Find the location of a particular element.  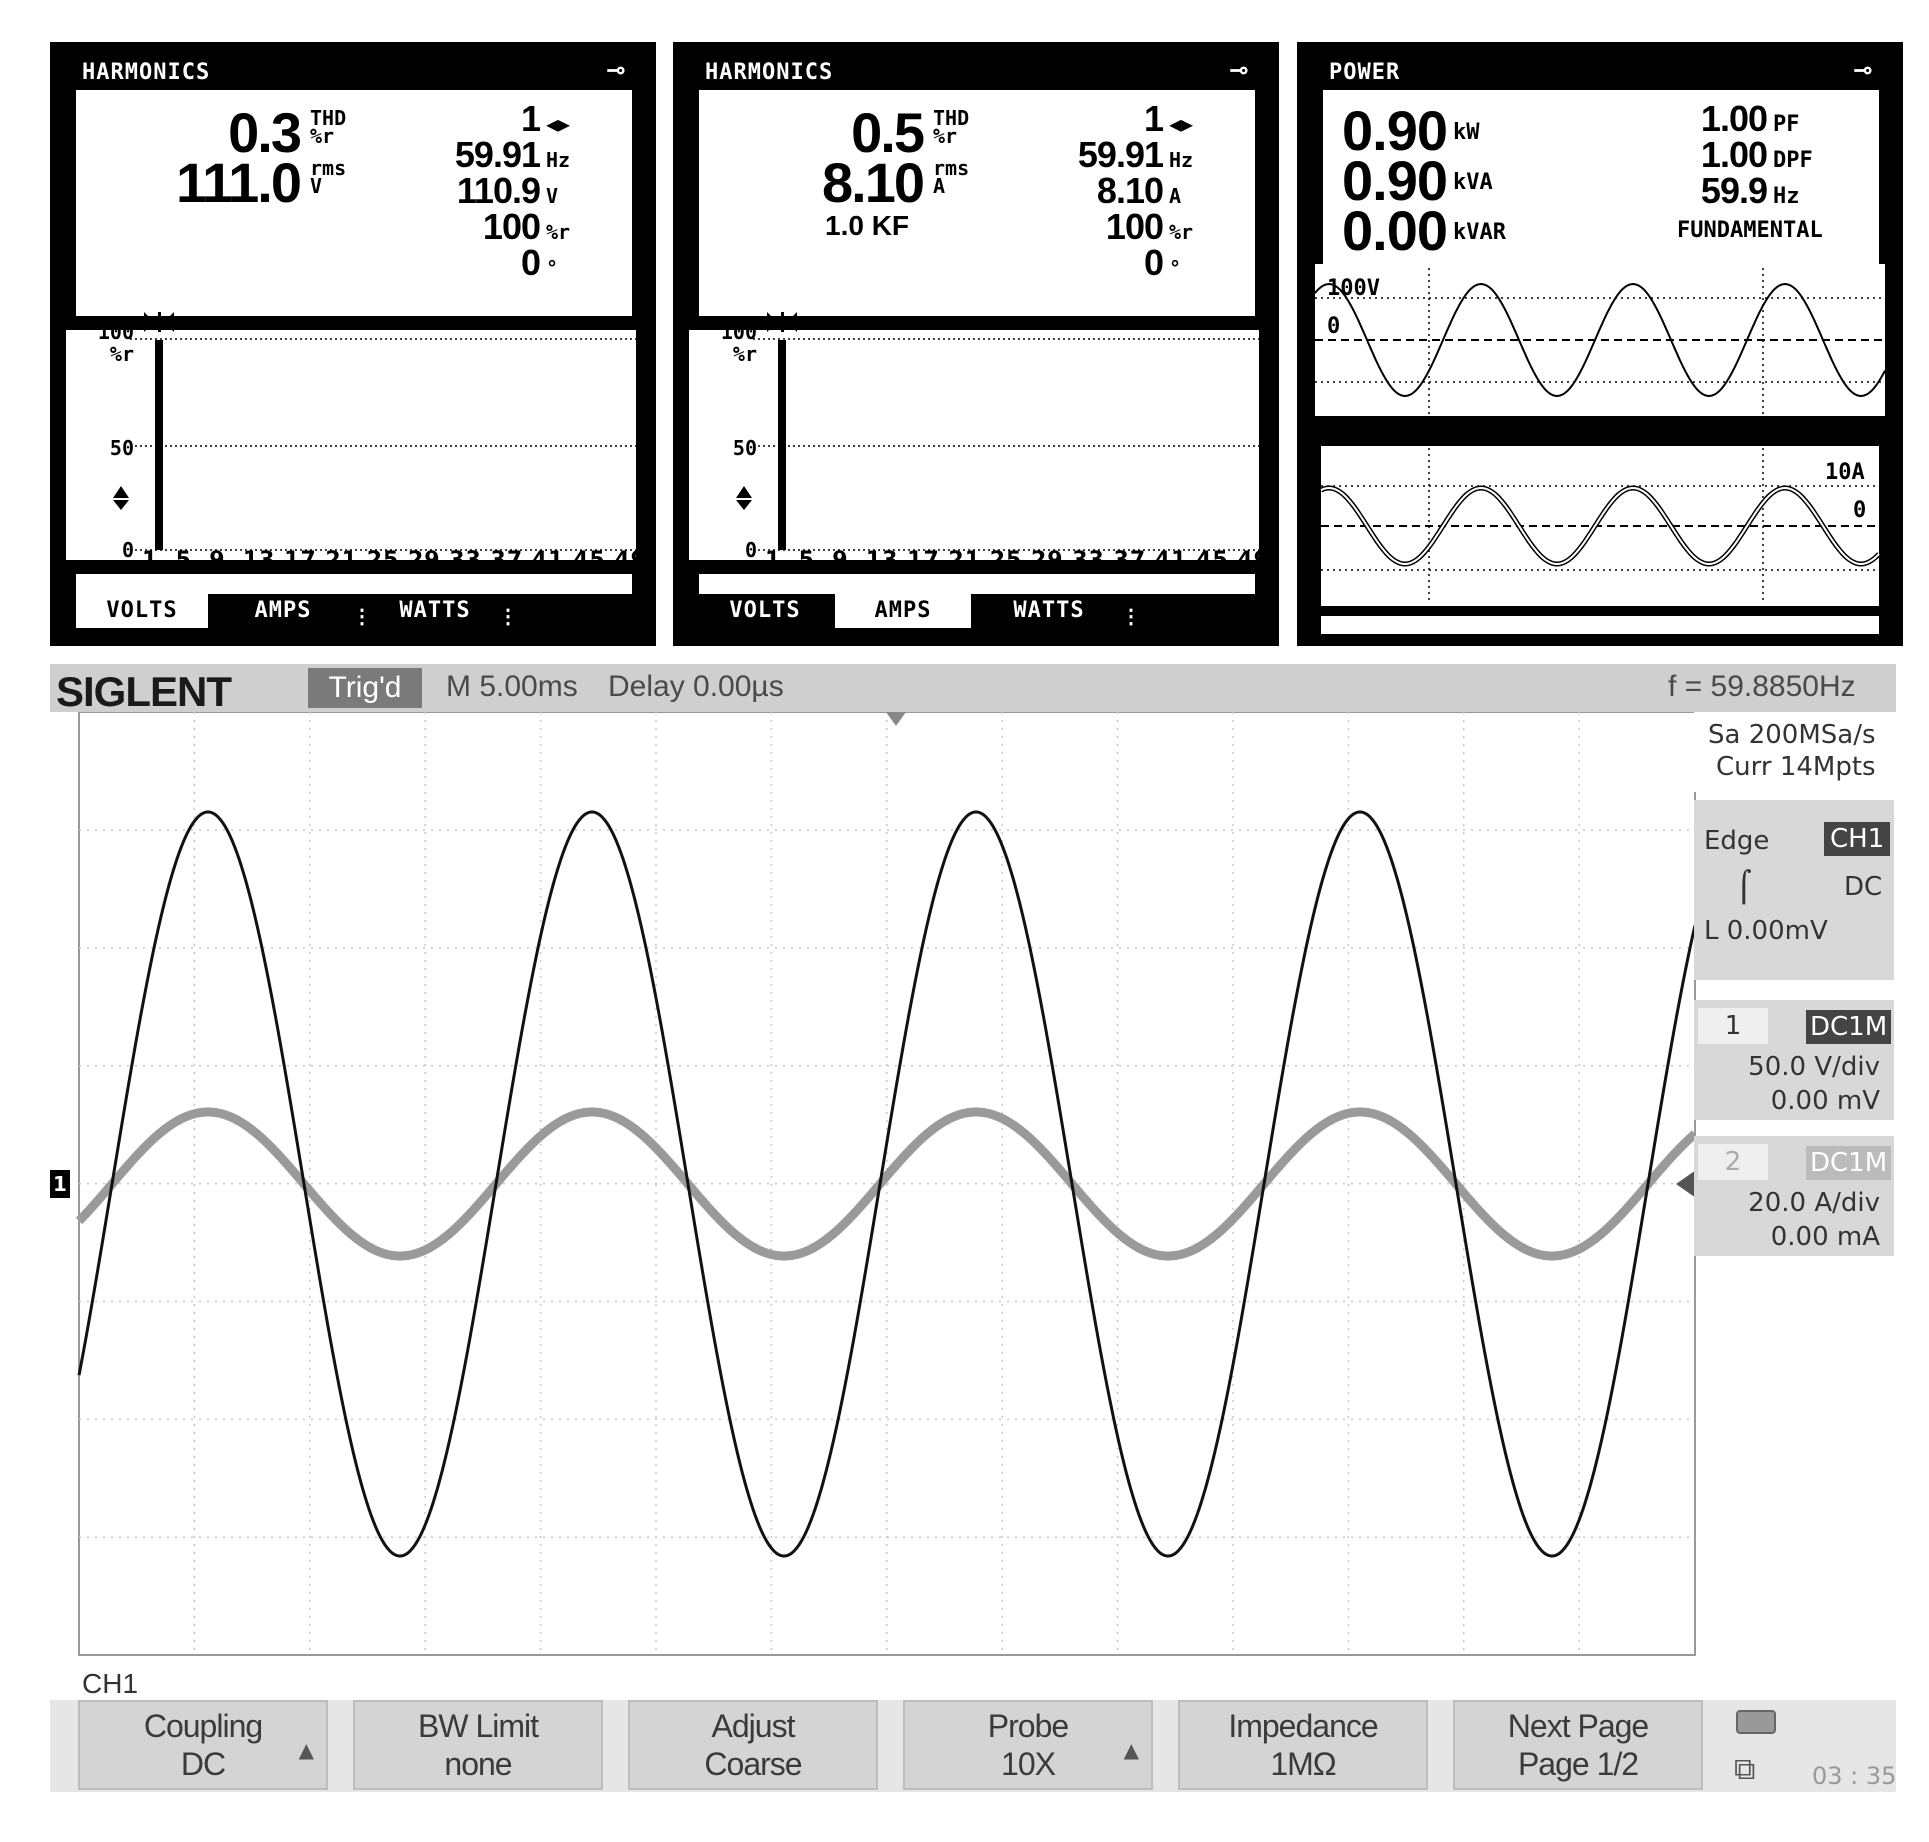

ch1-coupling: DC1M is located at coordinates (1849, 1027).